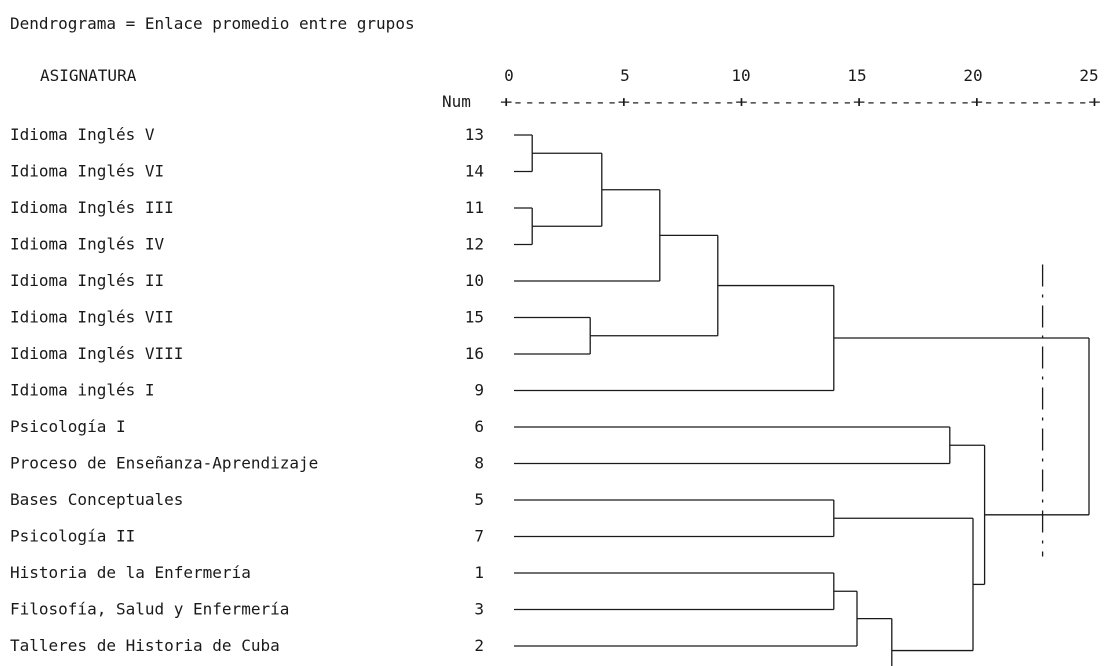 This screenshot has height=666, width=1105. What do you see at coordinates (82, 390) in the screenshot?
I see `leaf-label: Idioma inglés I` at bounding box center [82, 390].